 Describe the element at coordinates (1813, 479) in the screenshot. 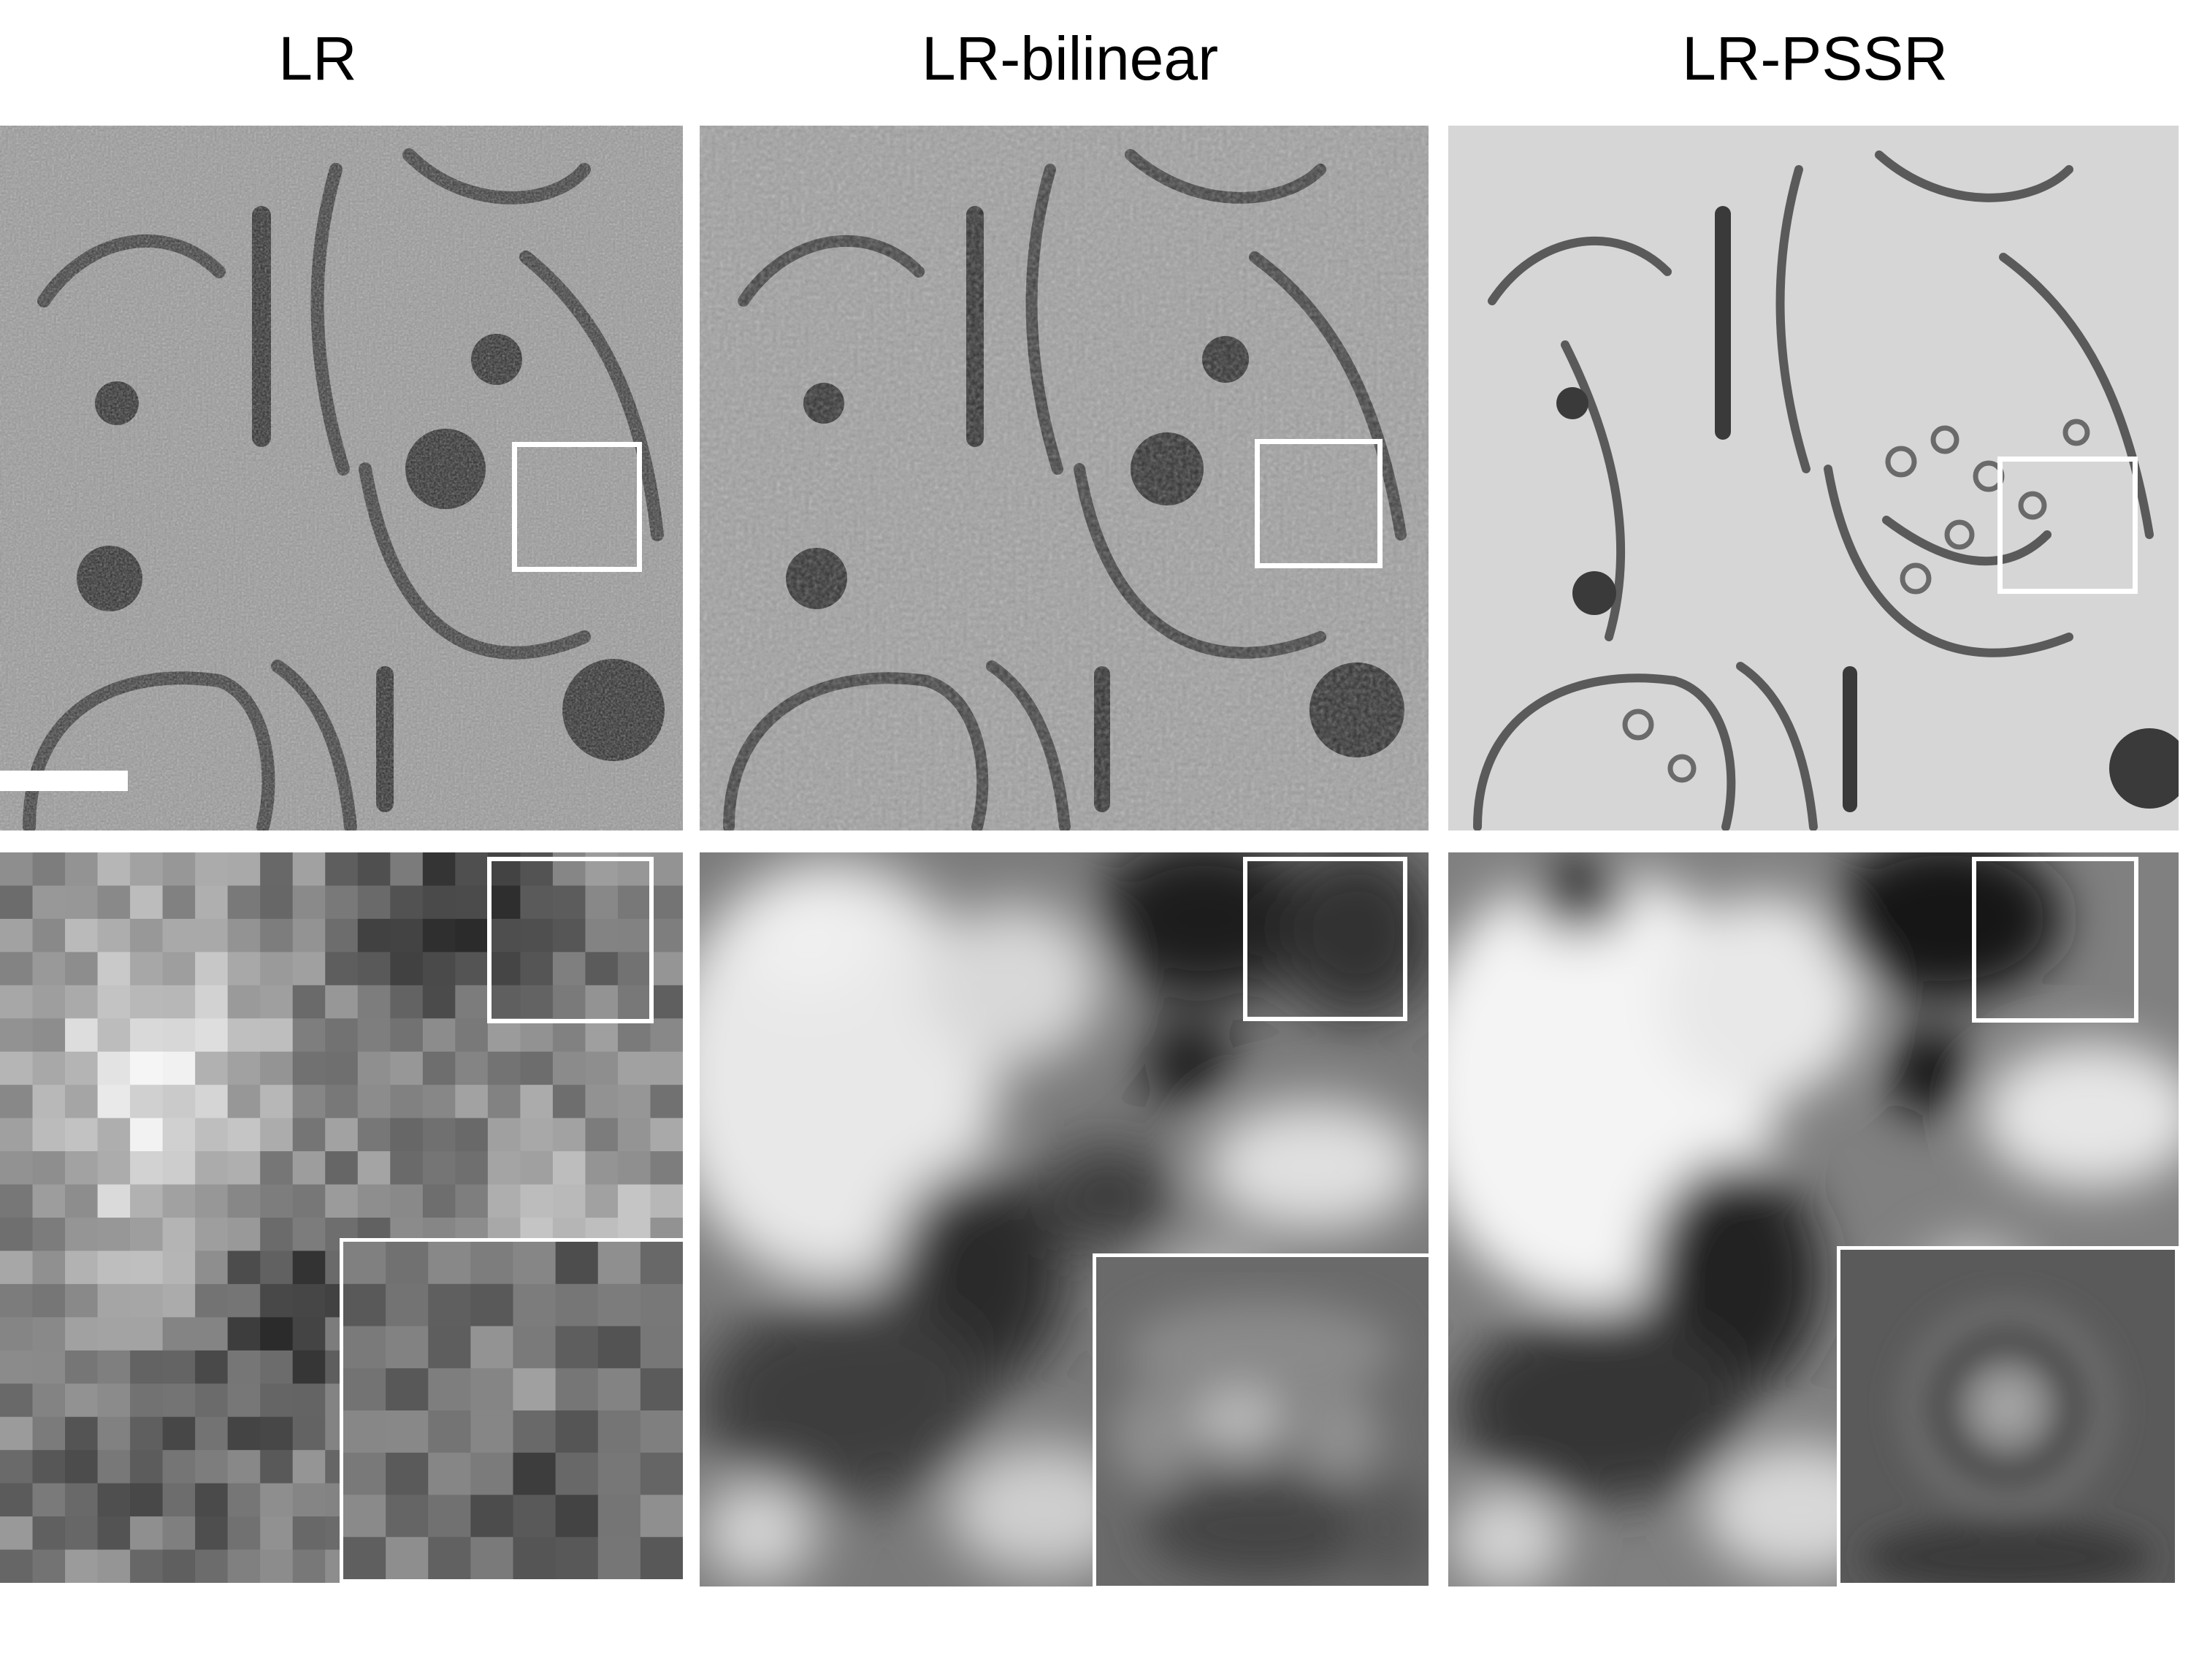

I see `lr-pssr-overview-image` at that location.